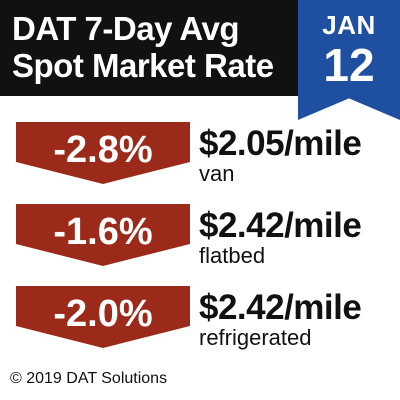  What do you see at coordinates (349, 25) in the screenshot?
I see `date-month: JAN` at bounding box center [349, 25].